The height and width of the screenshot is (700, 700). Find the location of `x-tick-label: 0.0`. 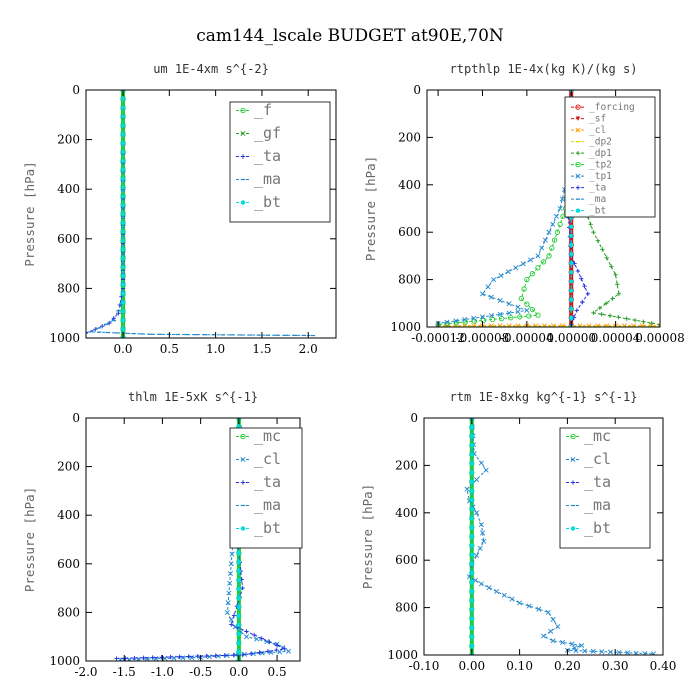

x-tick-label: 0.0 is located at coordinates (122, 349).